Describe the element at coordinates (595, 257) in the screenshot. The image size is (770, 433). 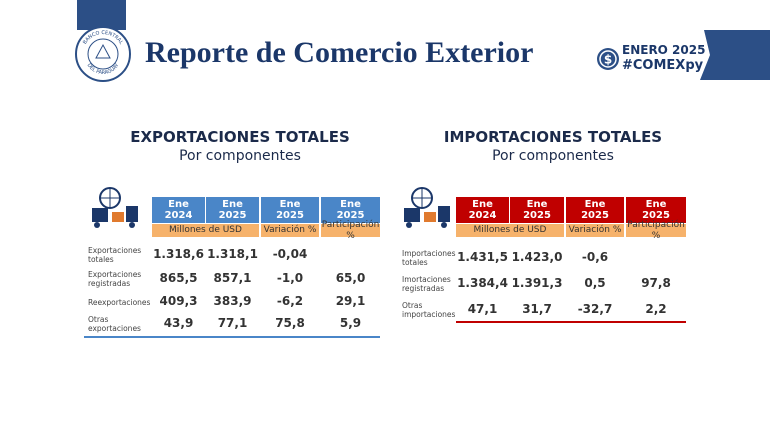
I see `cell-value: -0,6` at that location.